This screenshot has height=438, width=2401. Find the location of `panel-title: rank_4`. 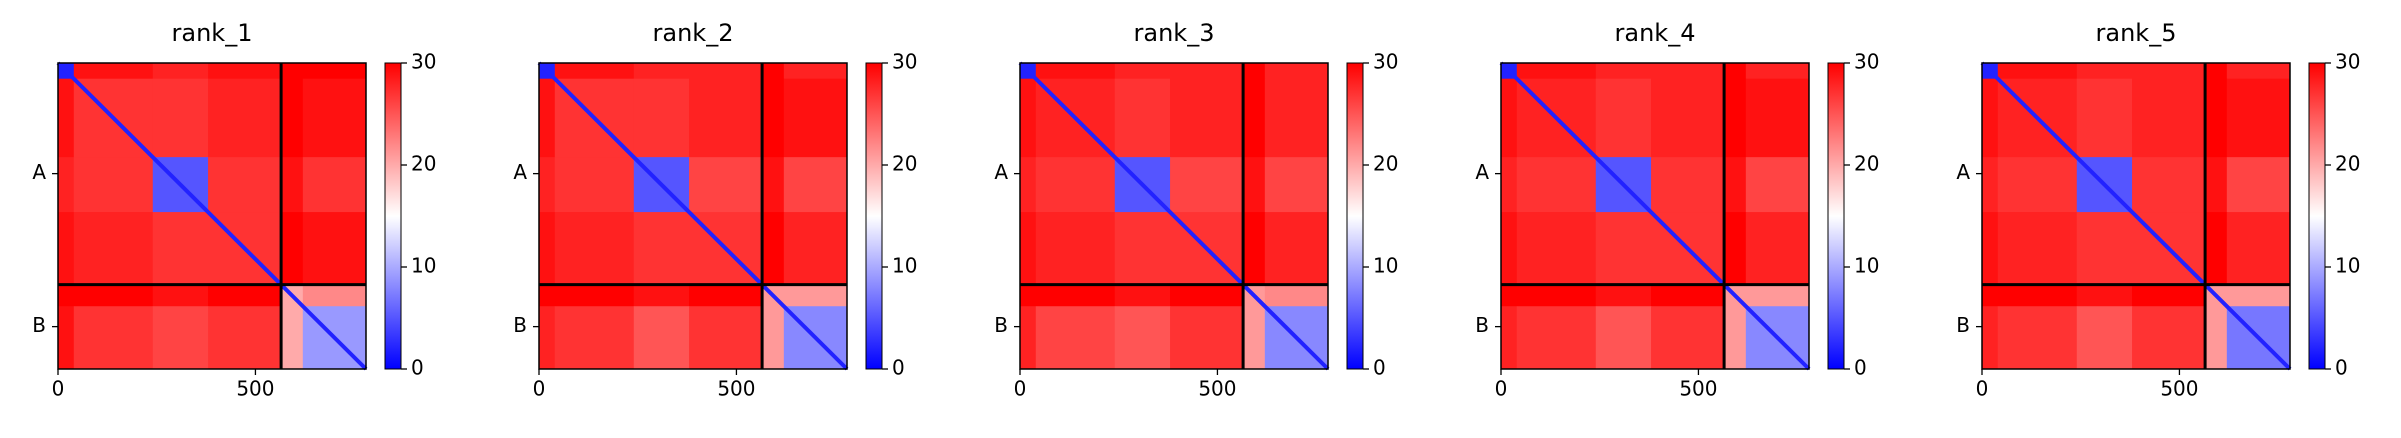

panel-title: rank_4 is located at coordinates (1655, 33).